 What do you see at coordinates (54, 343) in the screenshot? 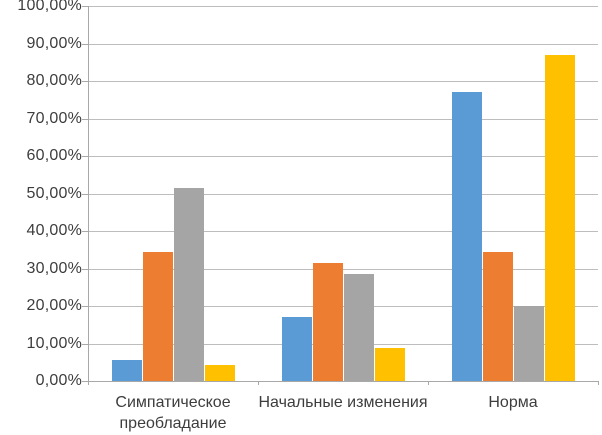
I see `y-axis-tick-label: 10,00%` at bounding box center [54, 343].